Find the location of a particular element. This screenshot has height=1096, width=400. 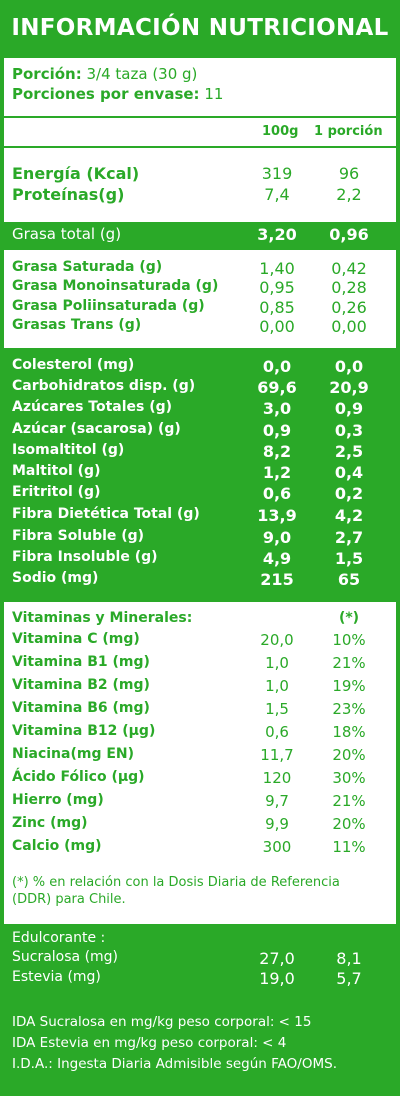

ida-line: IDA Estevia en mg/kg peso corporal: < 4 is located at coordinates (149, 1043).